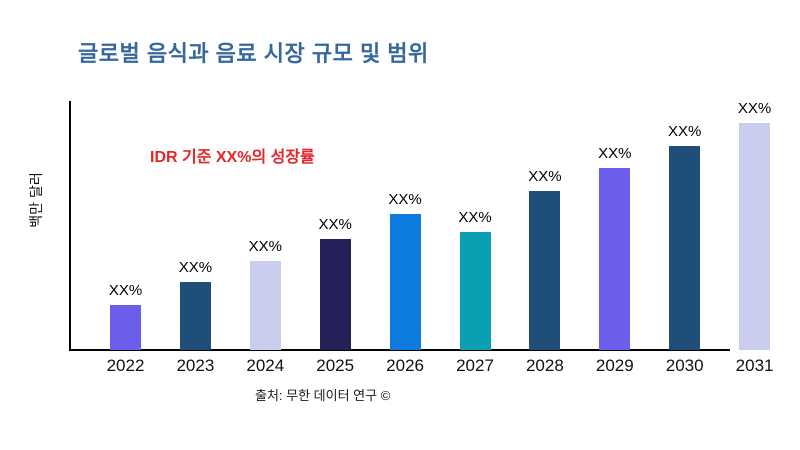 The image size is (800, 450). I want to click on bar-2031, so click(755, 236).